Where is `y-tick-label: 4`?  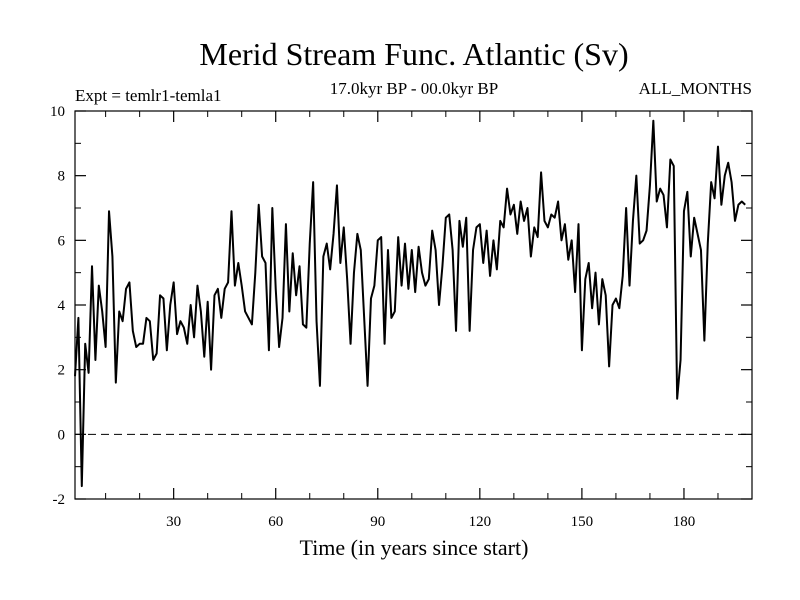
y-tick-label: 4 is located at coordinates (62, 306).